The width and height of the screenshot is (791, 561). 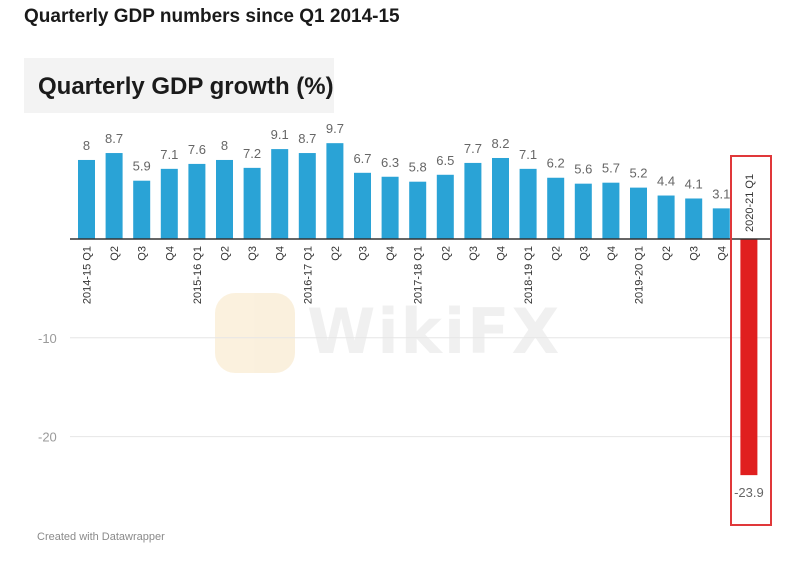 I want to click on bar-value-label: 6.3, so click(x=390, y=162).